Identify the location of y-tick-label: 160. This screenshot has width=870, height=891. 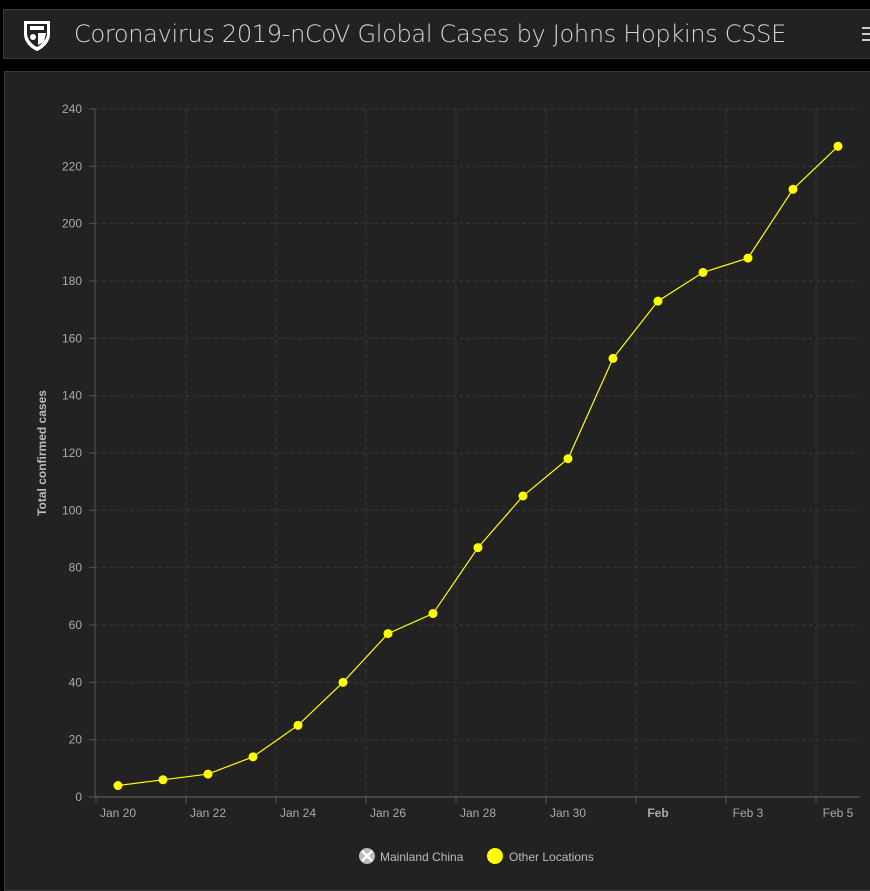
(72, 338).